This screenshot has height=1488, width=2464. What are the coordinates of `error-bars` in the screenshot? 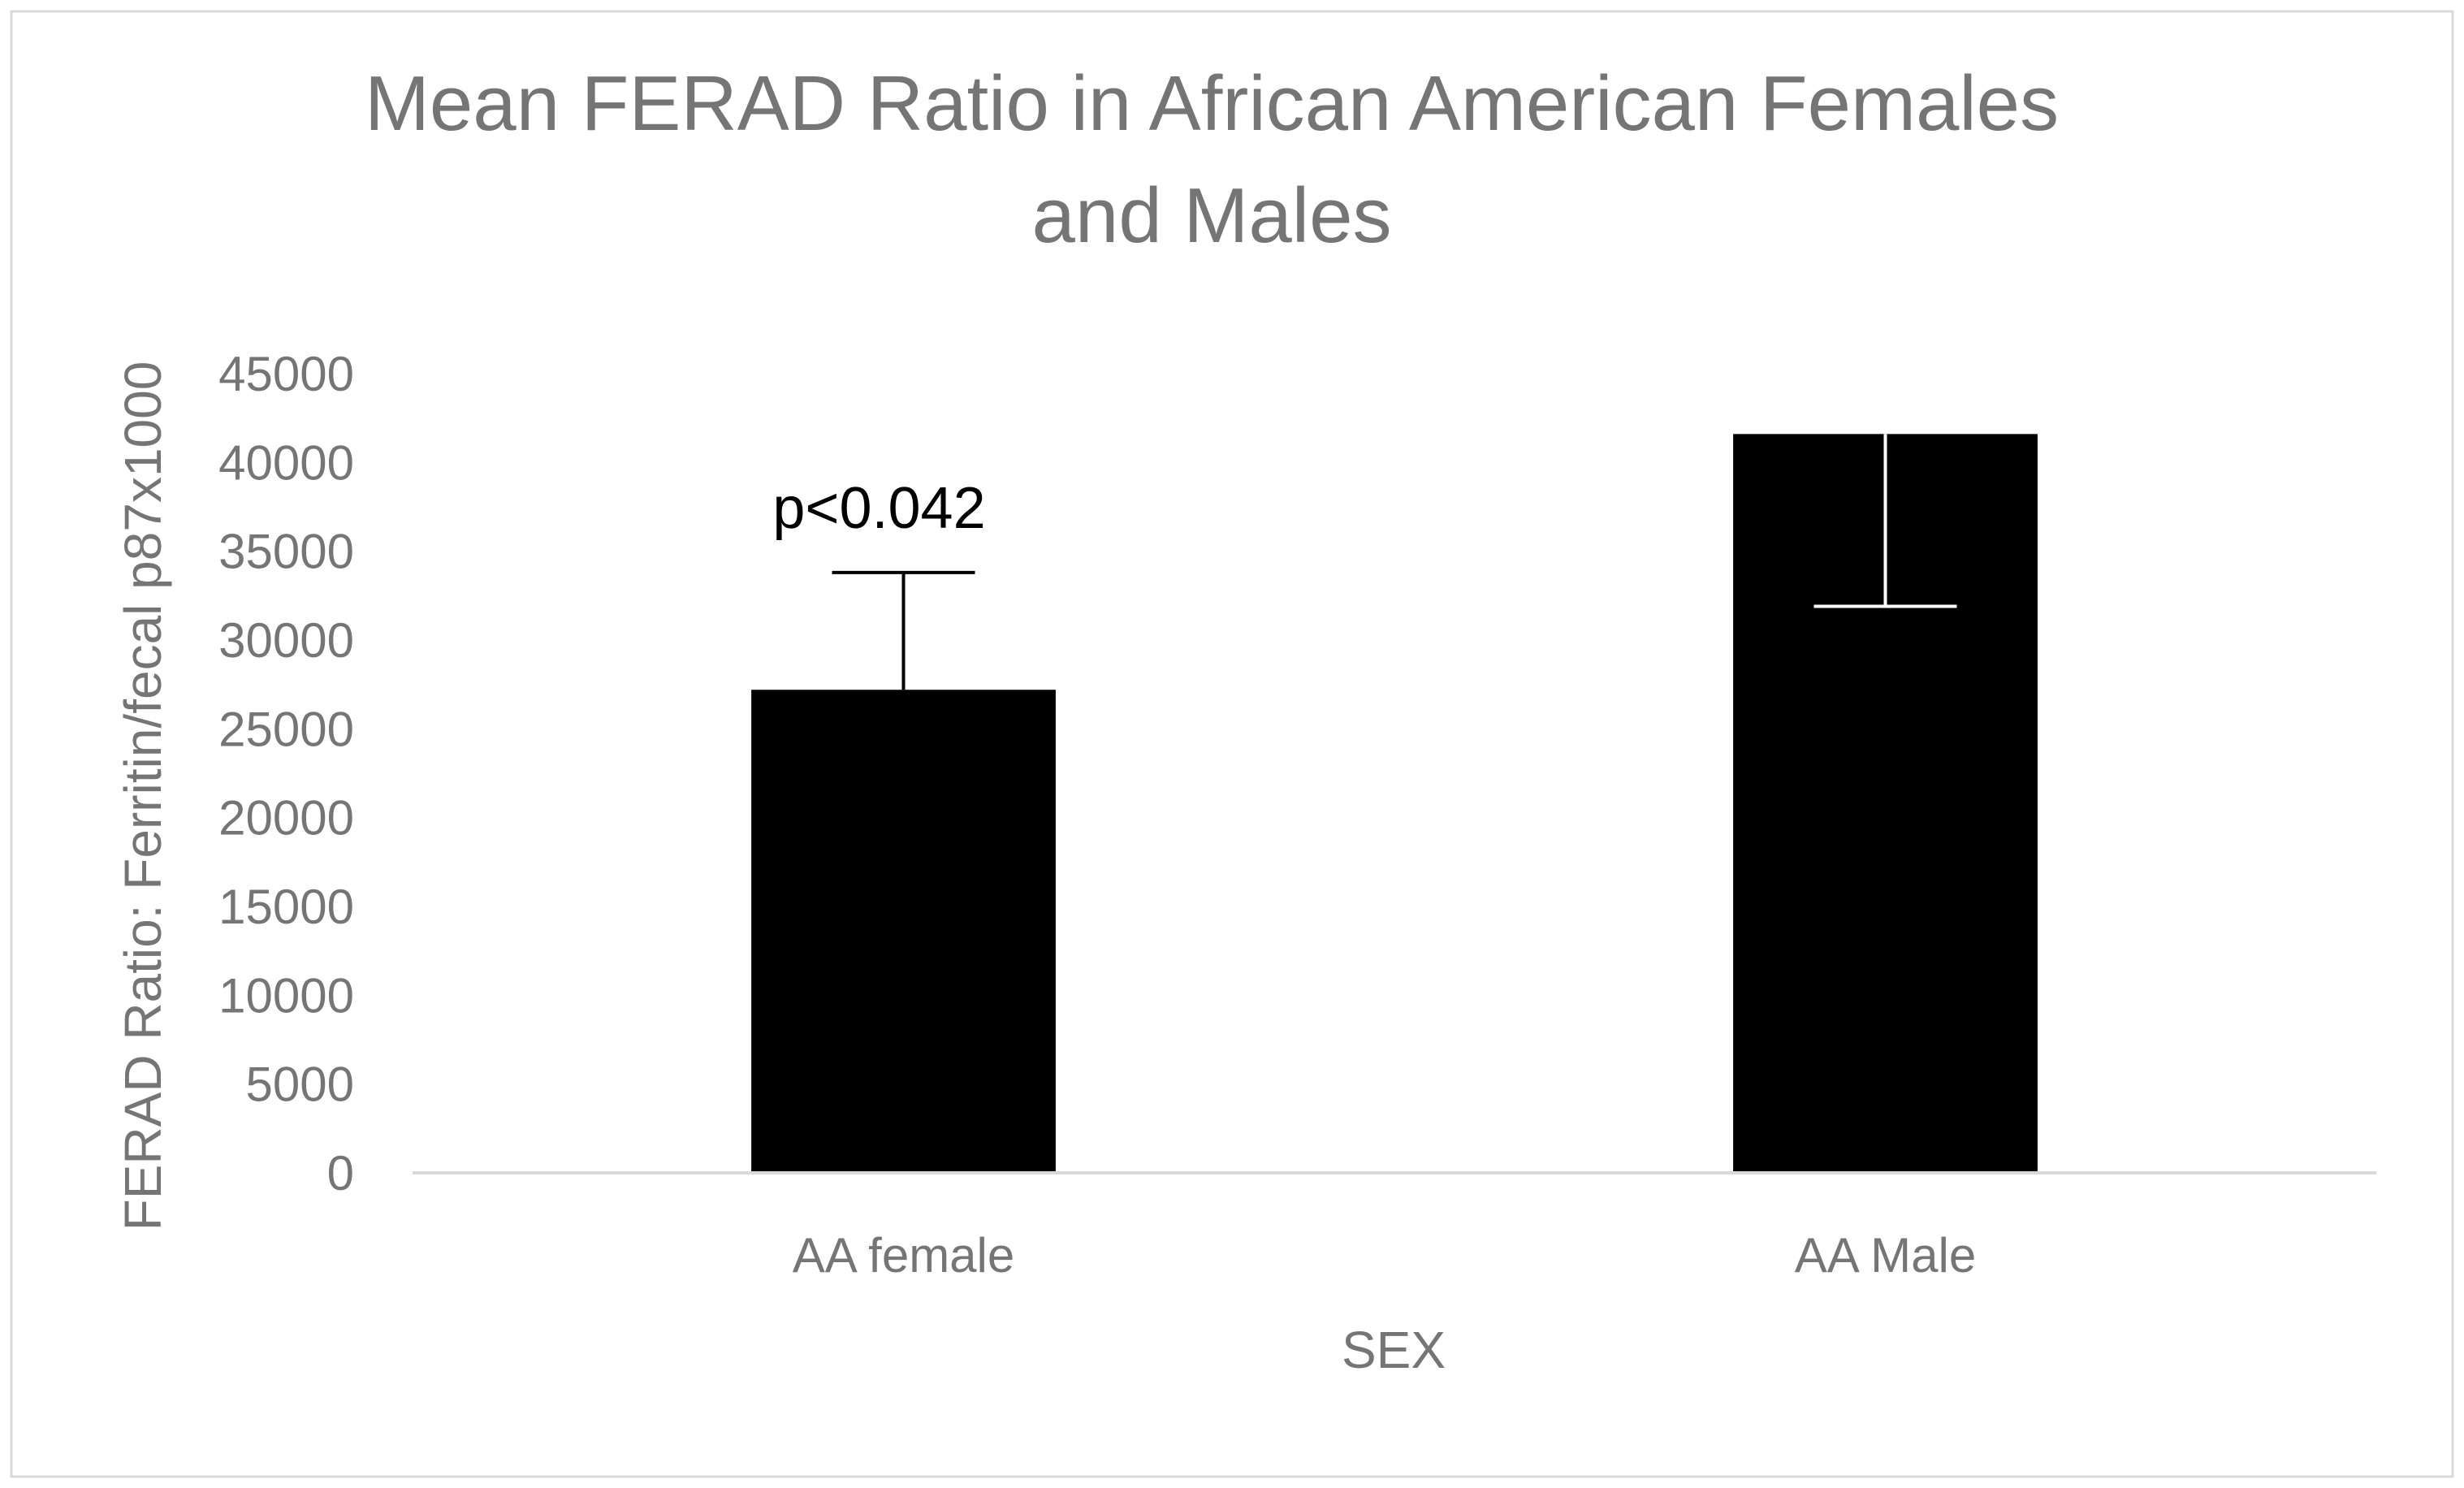 It's located at (1394, 562).